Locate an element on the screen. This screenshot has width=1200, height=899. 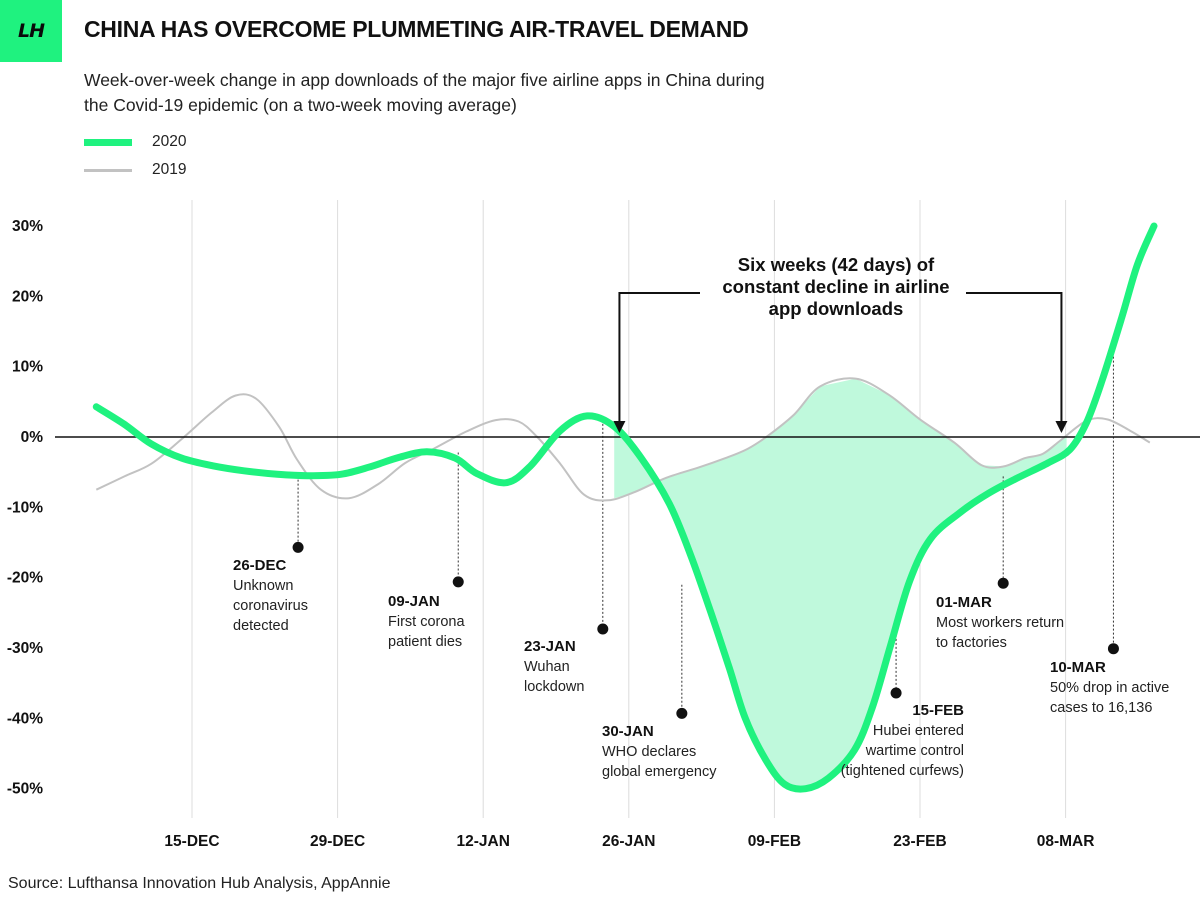
event-date-label: 23-JAN is located at coordinates (550, 646).